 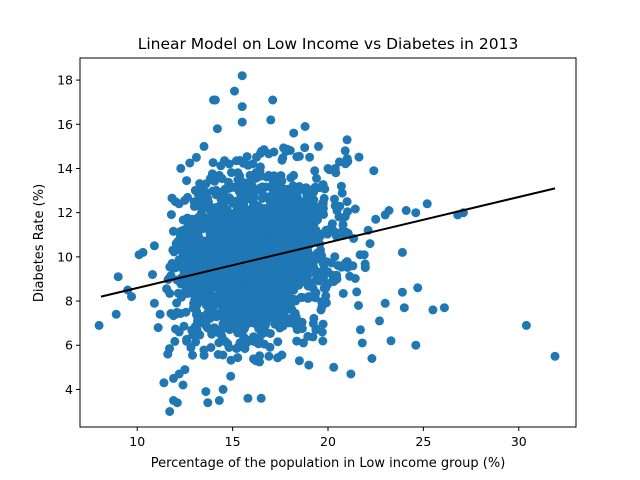 I want to click on x-tick-label: 25, so click(x=423, y=441).